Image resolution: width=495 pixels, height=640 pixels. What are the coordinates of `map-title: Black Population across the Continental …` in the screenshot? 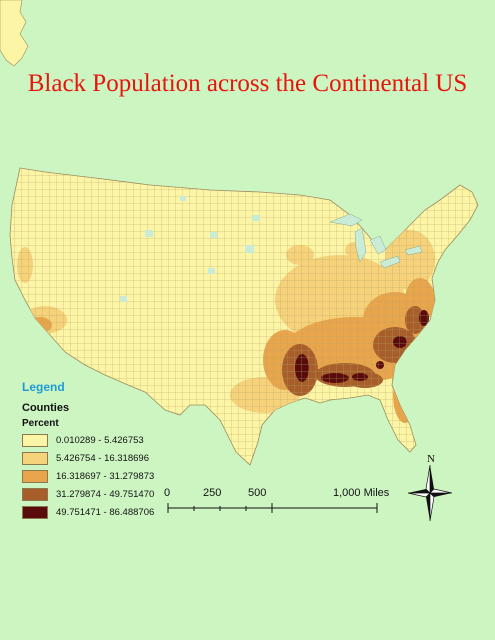 It's located at (247, 83).